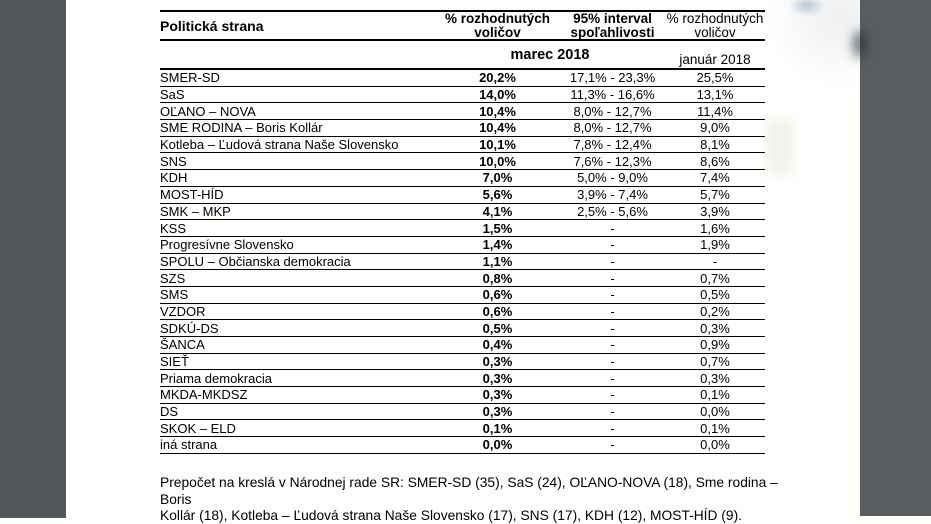 The image size is (931, 524). What do you see at coordinates (612, 178) in the screenshot?
I see `value-confidence-interval: 5,0% - 9,0%` at bounding box center [612, 178].